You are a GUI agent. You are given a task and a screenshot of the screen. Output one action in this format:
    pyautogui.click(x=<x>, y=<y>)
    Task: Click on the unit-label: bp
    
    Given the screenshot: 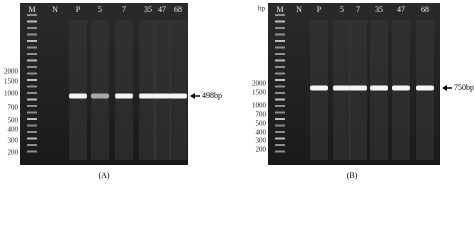 What is the action you would take?
    pyautogui.click(x=262, y=9)
    